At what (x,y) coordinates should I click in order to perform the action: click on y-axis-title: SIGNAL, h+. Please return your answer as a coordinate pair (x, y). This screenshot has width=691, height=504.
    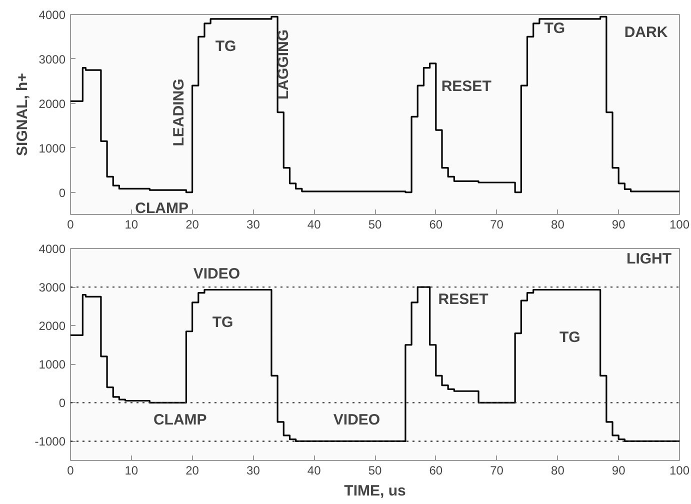
    Looking at the image, I should click on (22, 114).